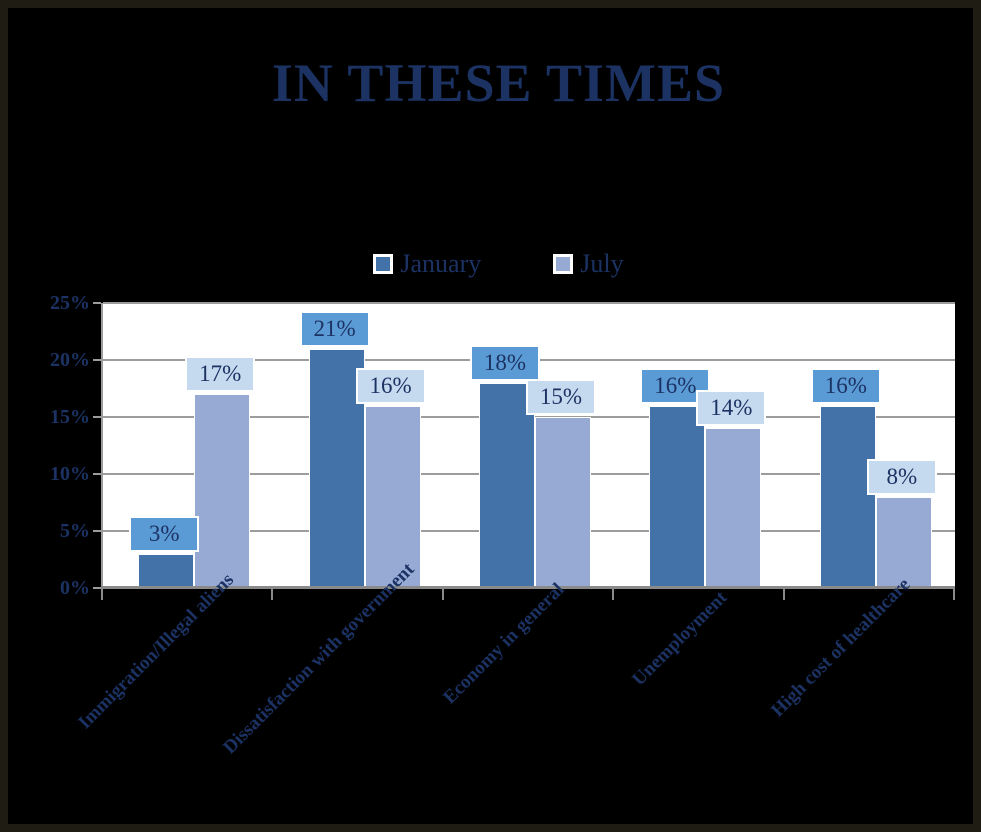 The width and height of the screenshot is (981, 832). I want to click on data-label: 18%, so click(505, 362).